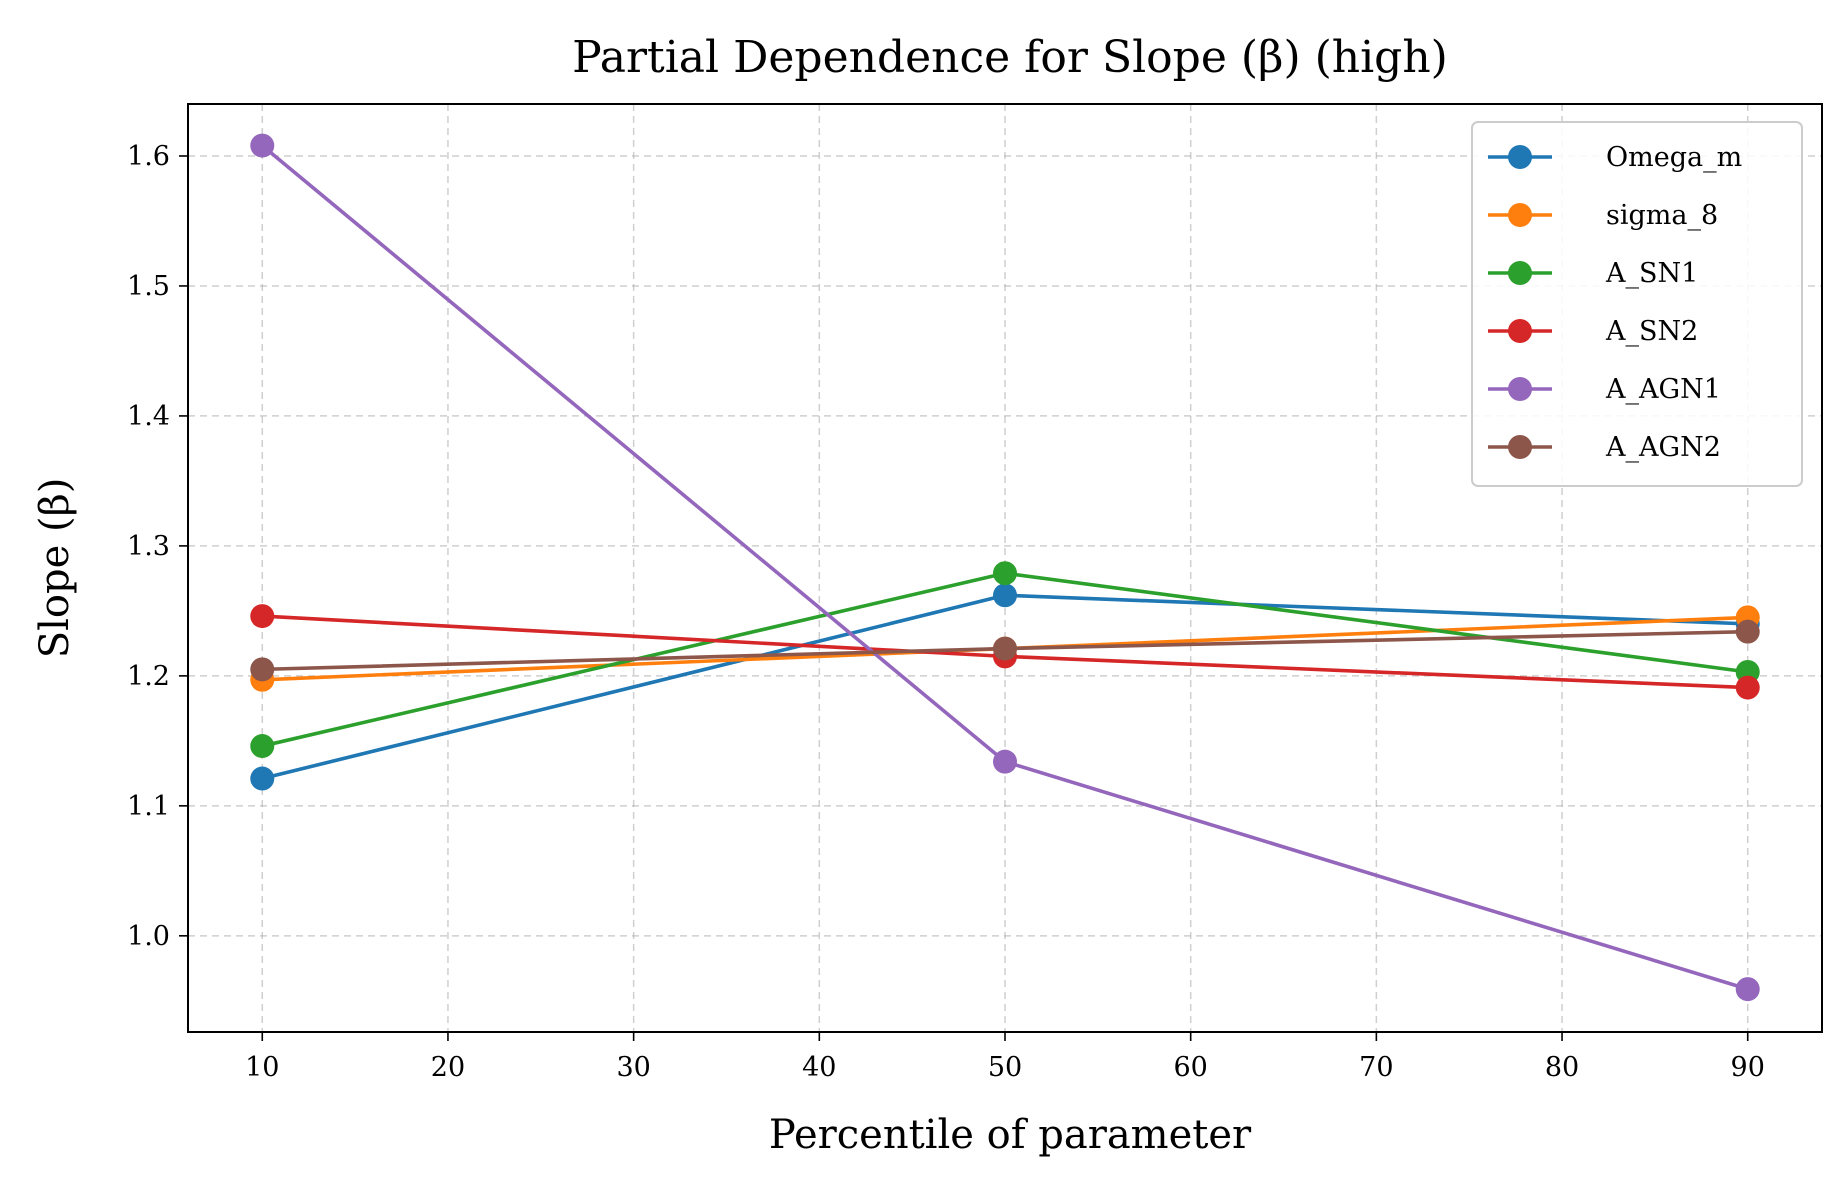 This screenshot has width=1844, height=1195. What do you see at coordinates (148, 936) in the screenshot?
I see `y-tick-label: 1.0` at bounding box center [148, 936].